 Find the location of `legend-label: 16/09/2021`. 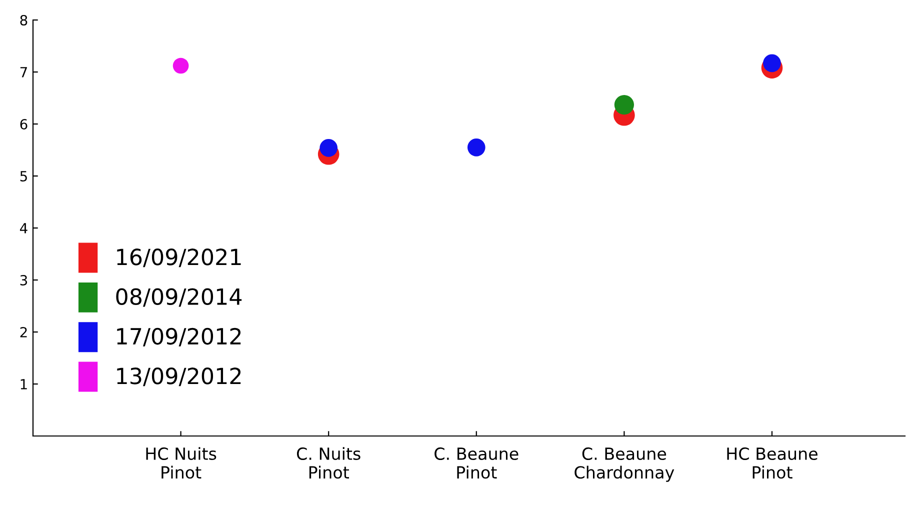

legend-label: 16/09/2021 is located at coordinates (179, 258).